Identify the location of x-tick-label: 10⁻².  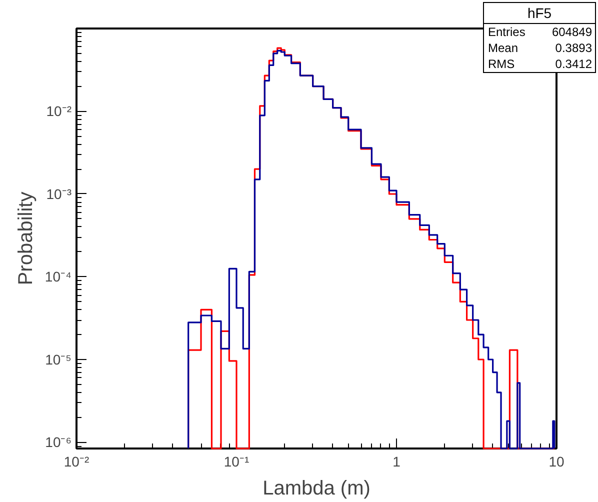
(77, 462).